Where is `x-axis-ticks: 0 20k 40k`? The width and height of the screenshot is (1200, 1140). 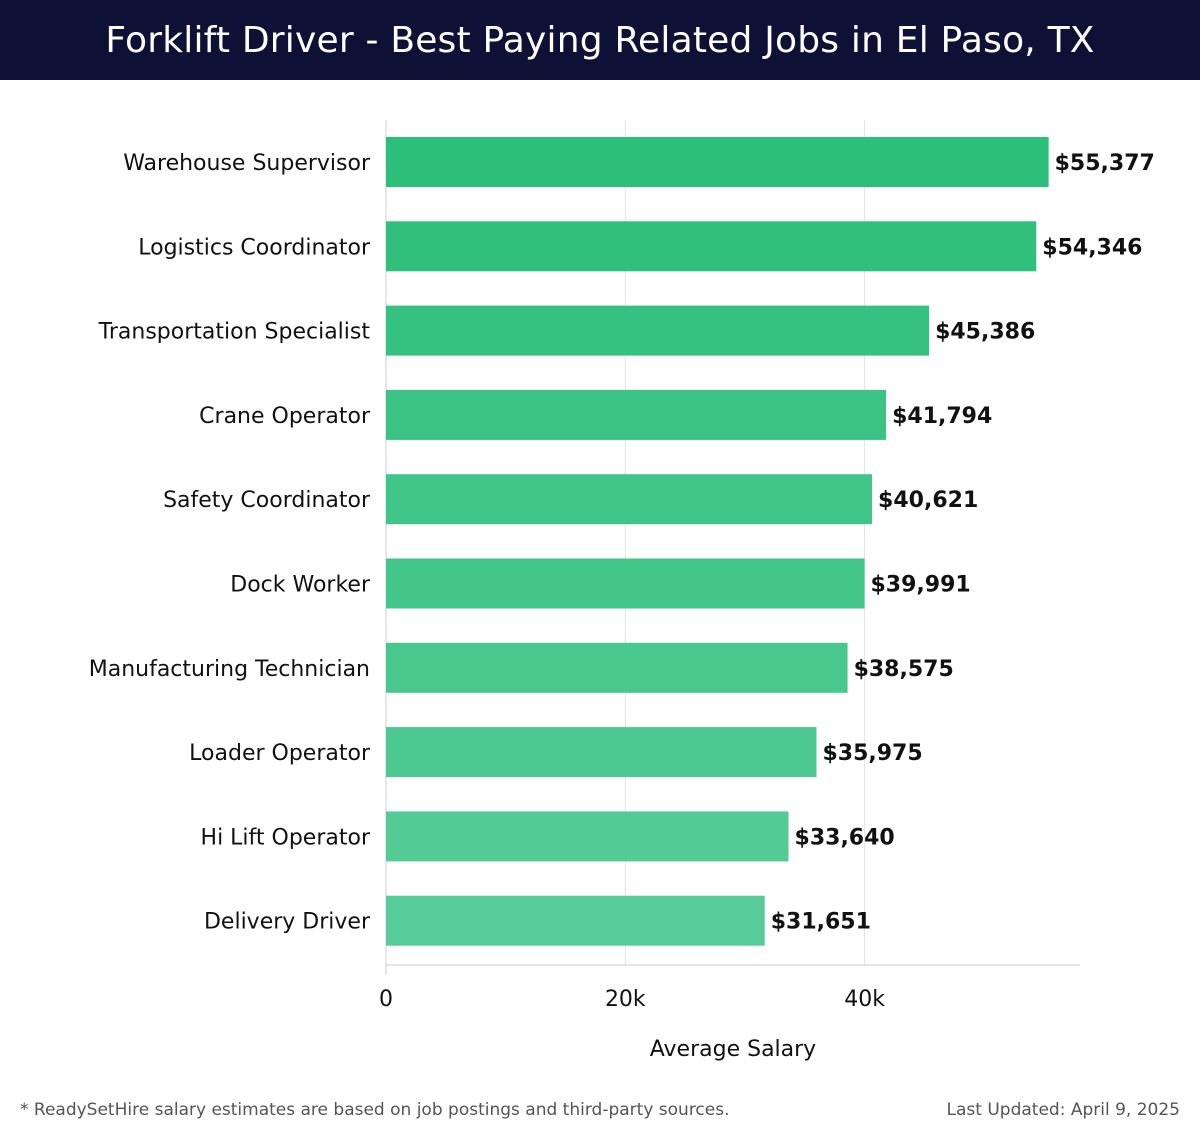
x-axis-ticks: 0 20k 40k is located at coordinates (632, 999).